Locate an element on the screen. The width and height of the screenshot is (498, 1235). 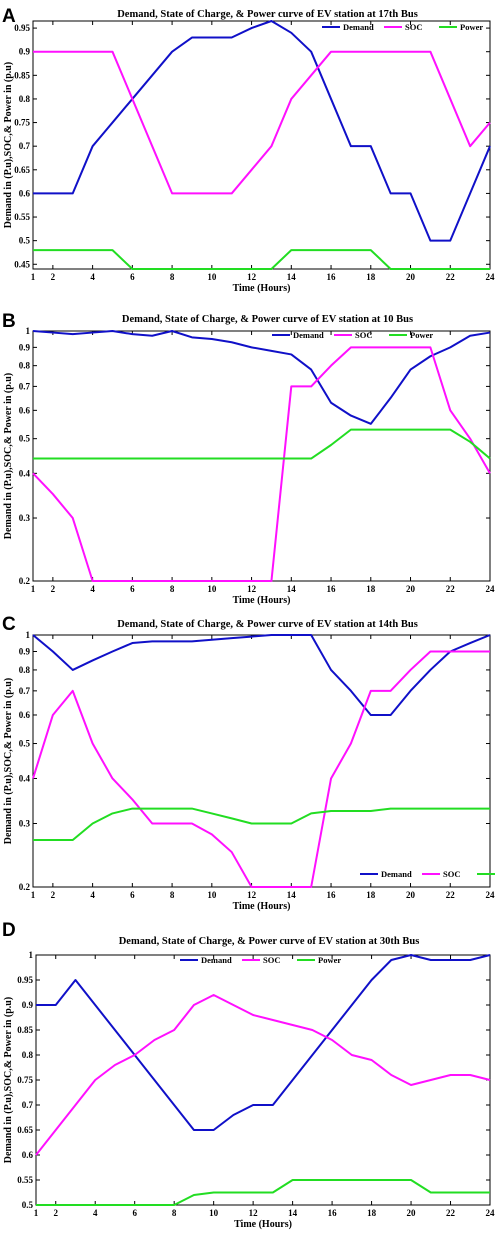
y-tick-label: 0.75 is located at coordinates (25, 1080).